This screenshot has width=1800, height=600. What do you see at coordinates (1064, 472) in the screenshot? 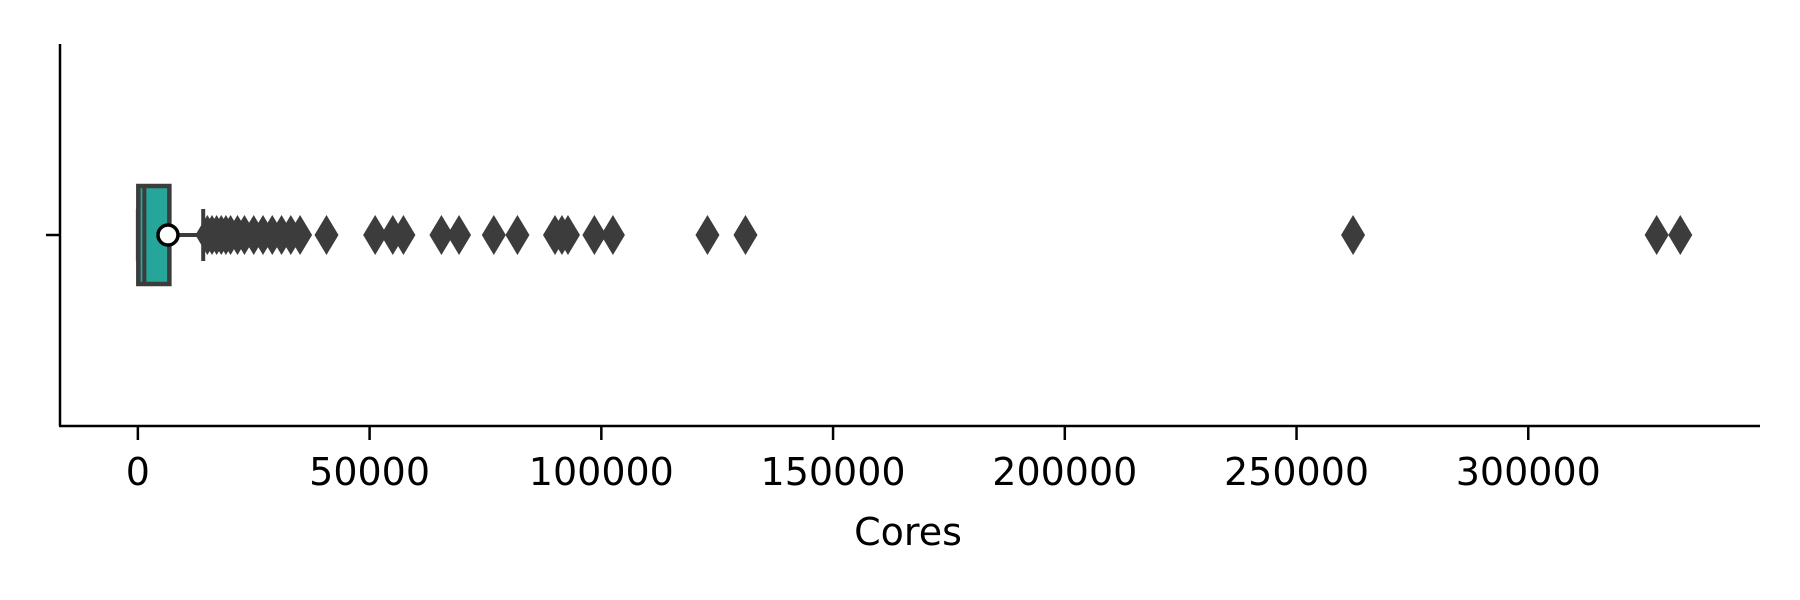
I see `x-tick-label: 200000` at bounding box center [1064, 472].